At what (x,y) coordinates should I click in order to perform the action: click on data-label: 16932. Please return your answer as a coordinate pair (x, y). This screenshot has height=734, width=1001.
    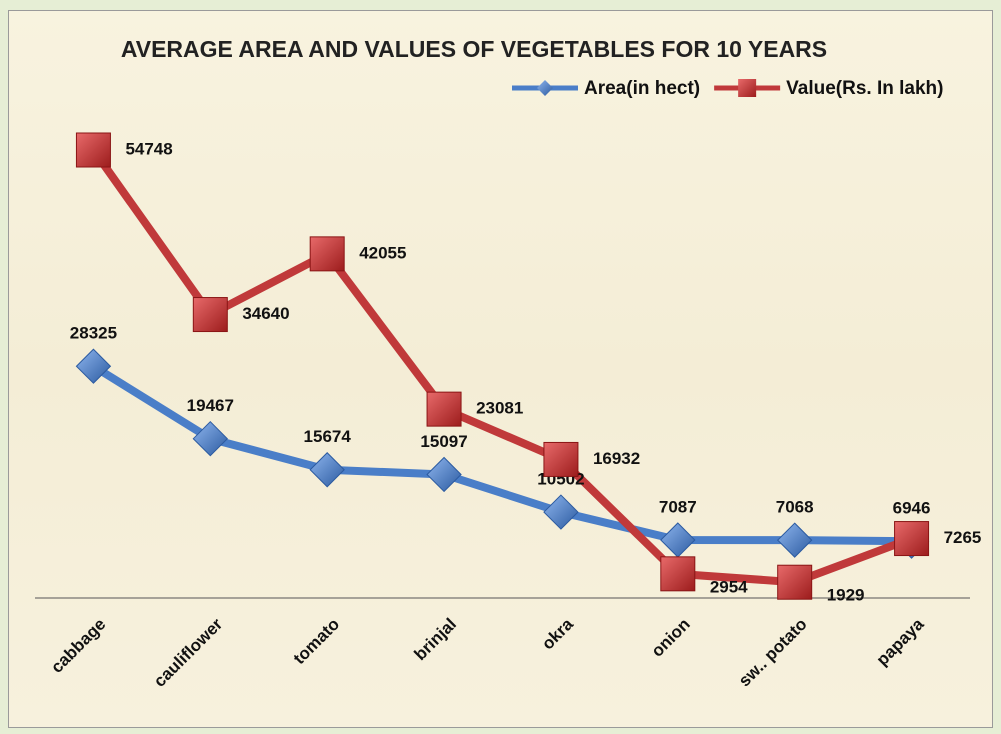
    Looking at the image, I should click on (616, 458).